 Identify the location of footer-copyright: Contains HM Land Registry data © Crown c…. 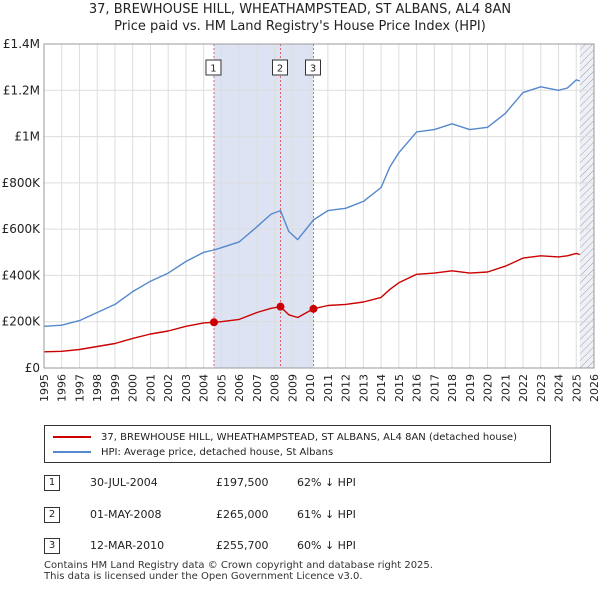
(238, 565).